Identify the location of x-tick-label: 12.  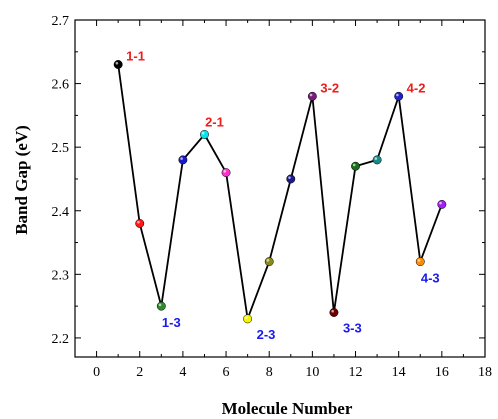
(356, 372).